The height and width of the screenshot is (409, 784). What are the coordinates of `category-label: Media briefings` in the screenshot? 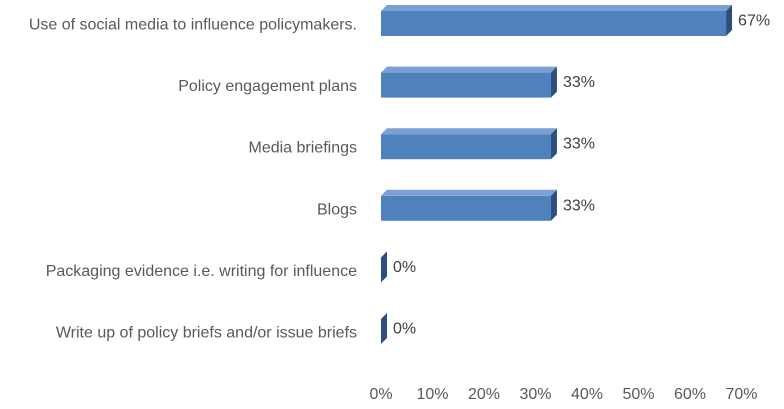 It's located at (303, 148).